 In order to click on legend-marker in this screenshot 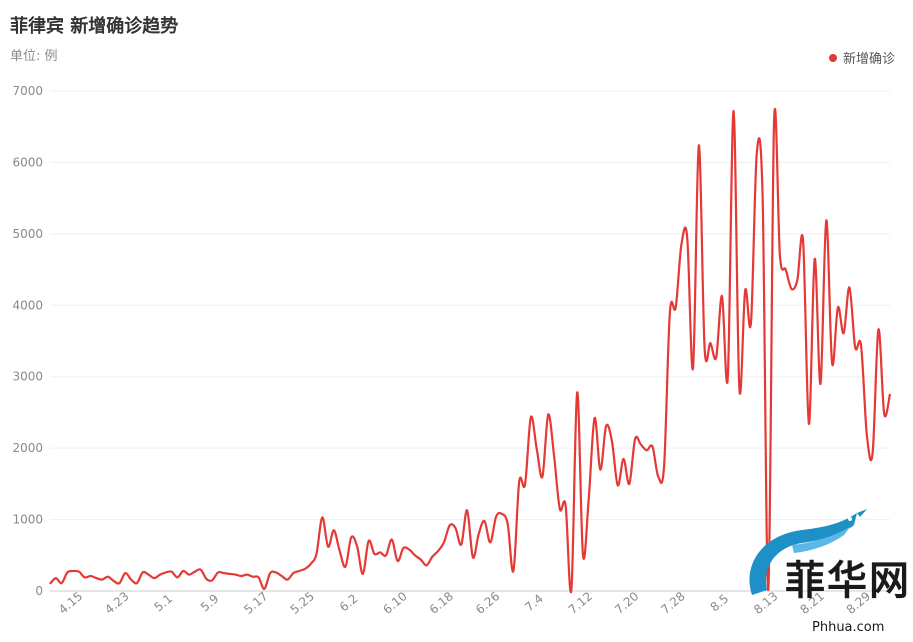, I will do `click(832, 57)`.